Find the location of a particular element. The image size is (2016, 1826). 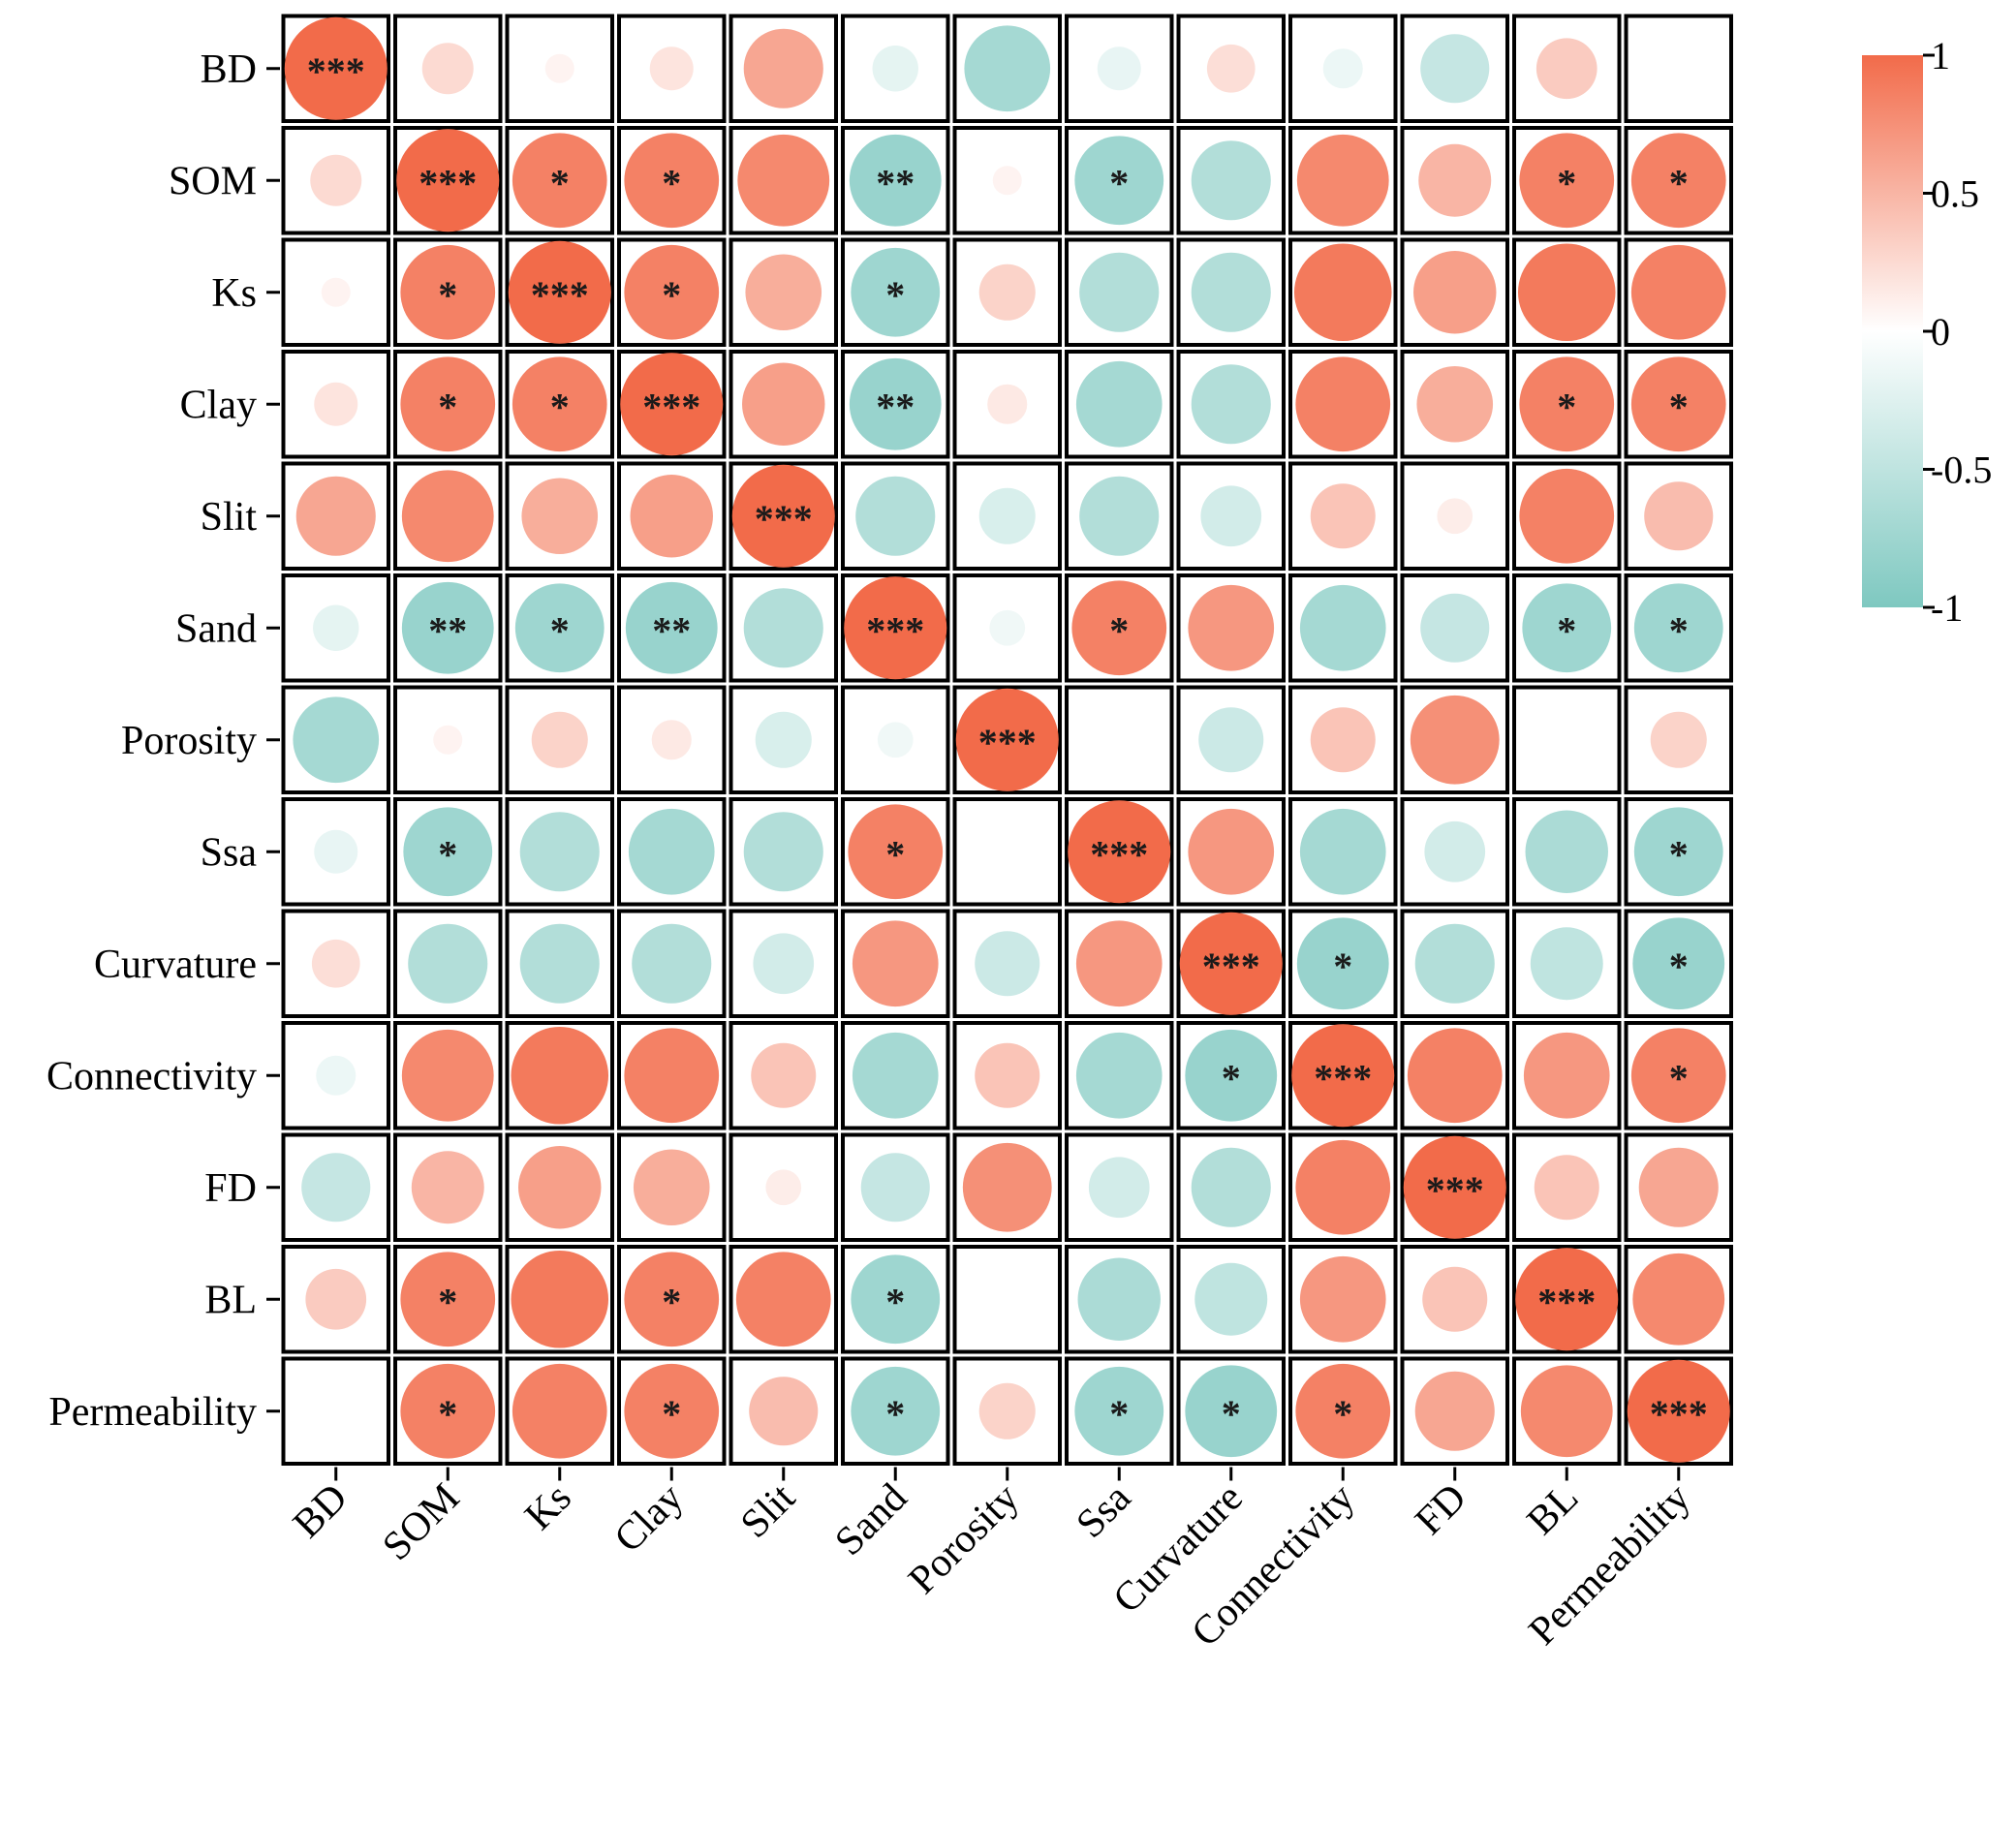

cell-clay-ssa is located at coordinates (1119, 404).